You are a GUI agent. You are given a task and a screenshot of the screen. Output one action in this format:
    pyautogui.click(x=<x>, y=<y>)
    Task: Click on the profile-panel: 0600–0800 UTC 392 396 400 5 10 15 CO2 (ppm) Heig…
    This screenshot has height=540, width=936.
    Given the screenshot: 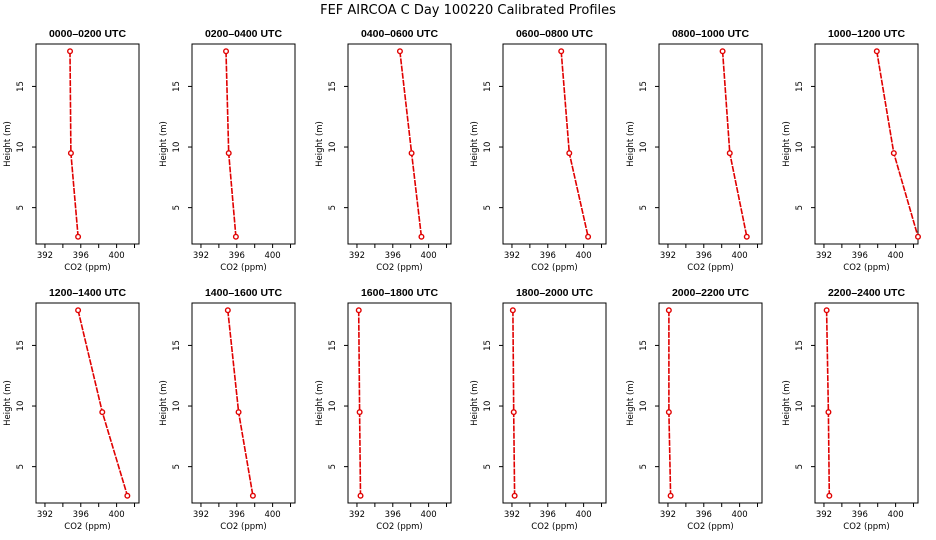 What is the action you would take?
    pyautogui.click(x=538, y=150)
    